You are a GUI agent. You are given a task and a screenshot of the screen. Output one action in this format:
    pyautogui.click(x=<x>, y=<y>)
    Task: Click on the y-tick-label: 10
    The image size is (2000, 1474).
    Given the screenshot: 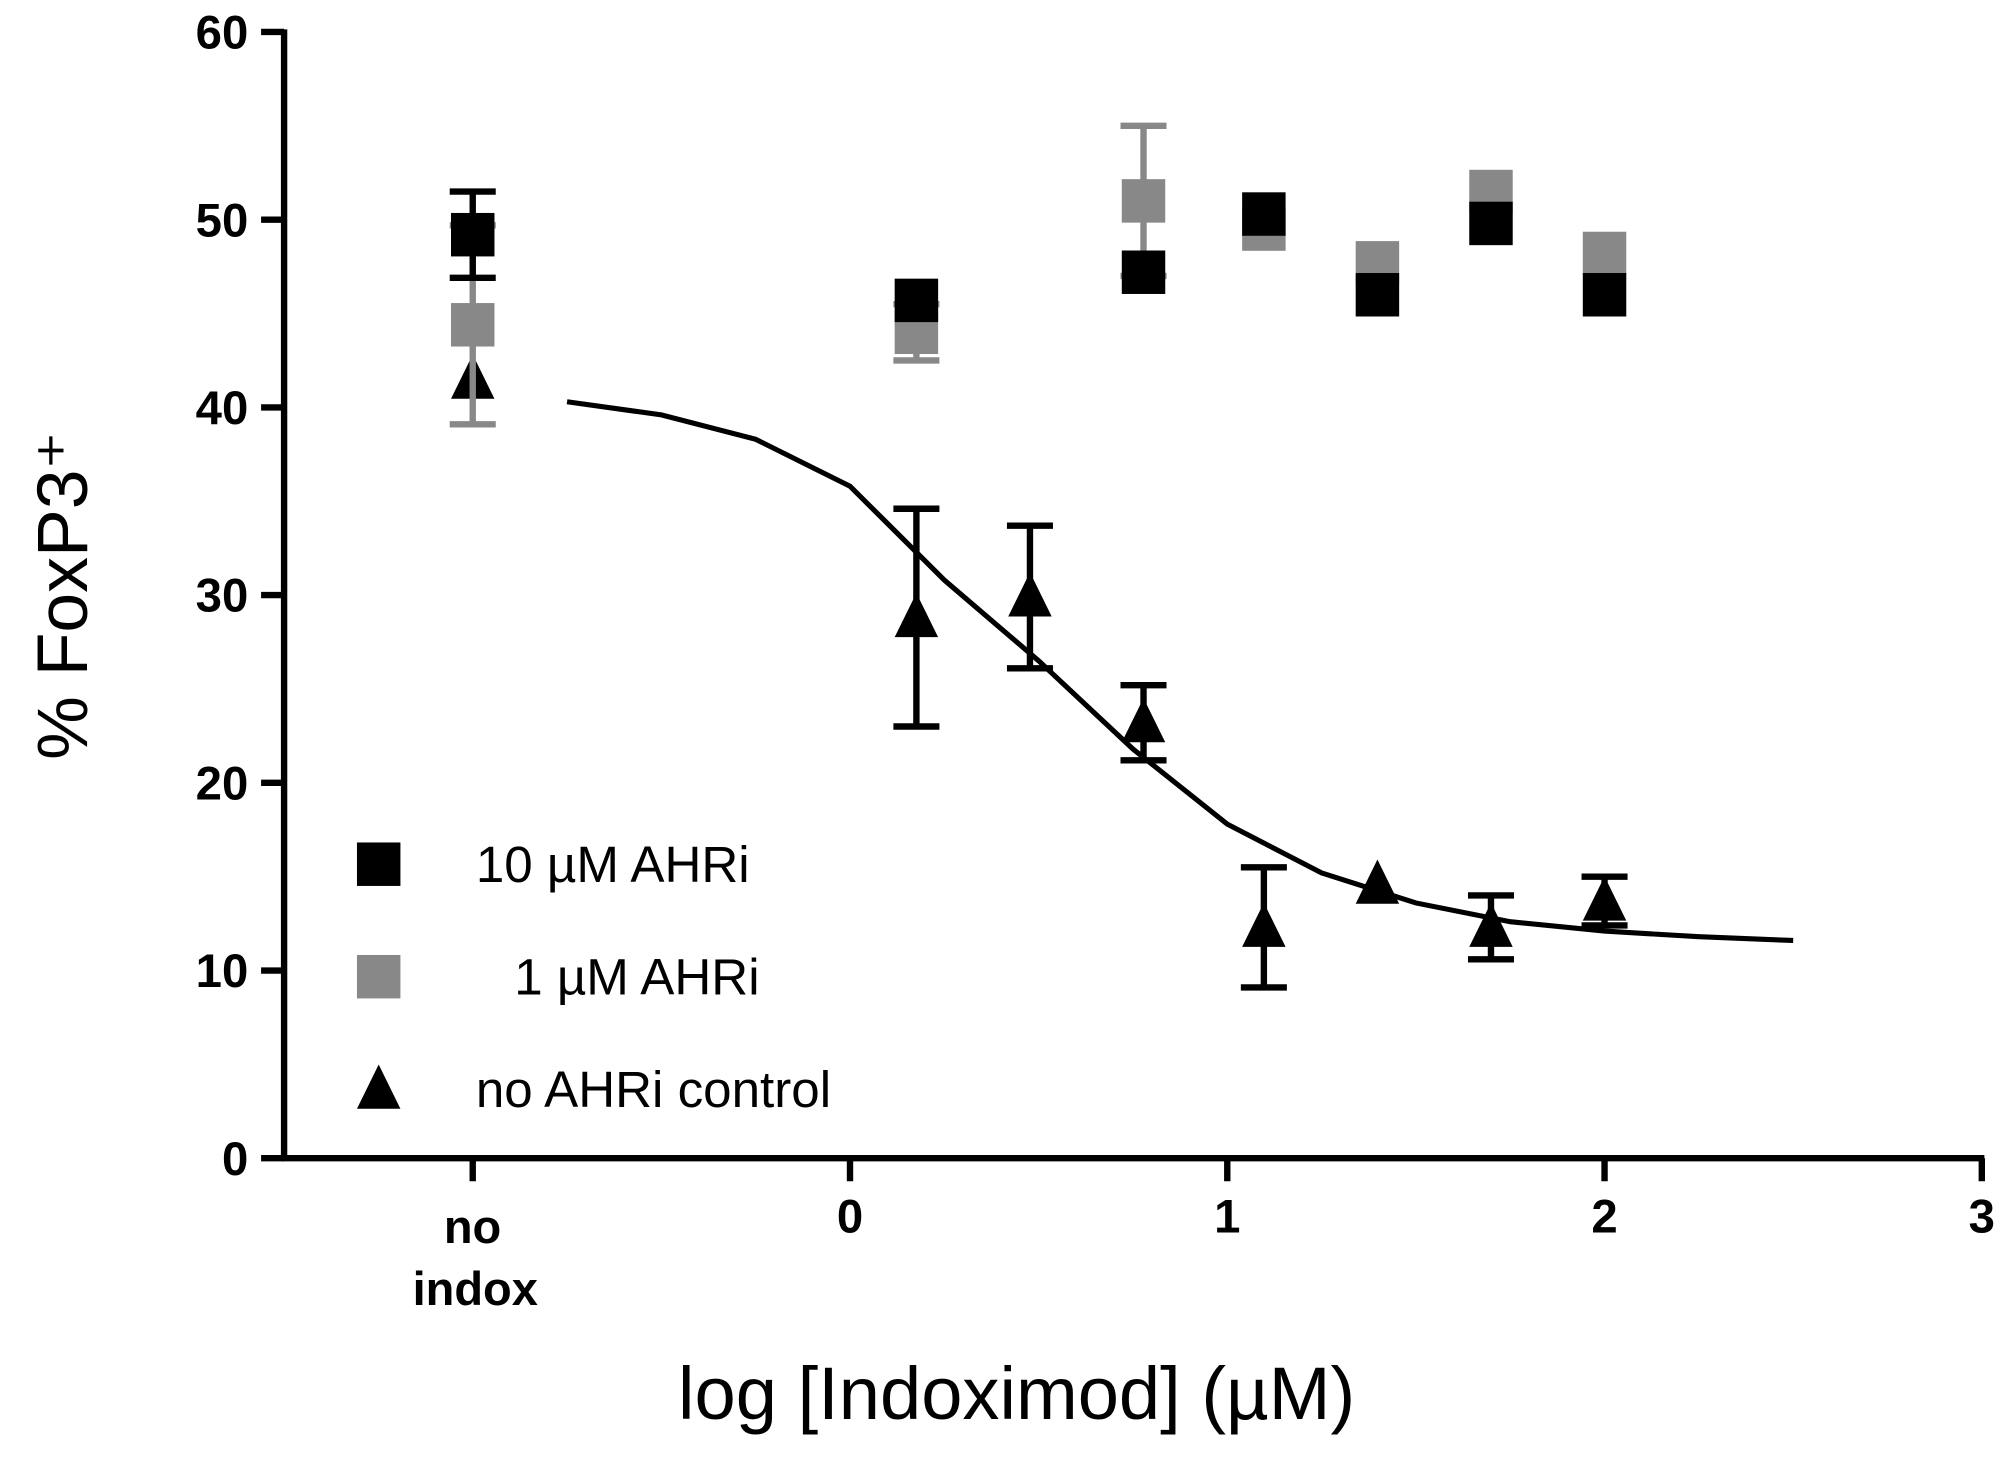 What is the action you would take?
    pyautogui.click(x=222, y=971)
    